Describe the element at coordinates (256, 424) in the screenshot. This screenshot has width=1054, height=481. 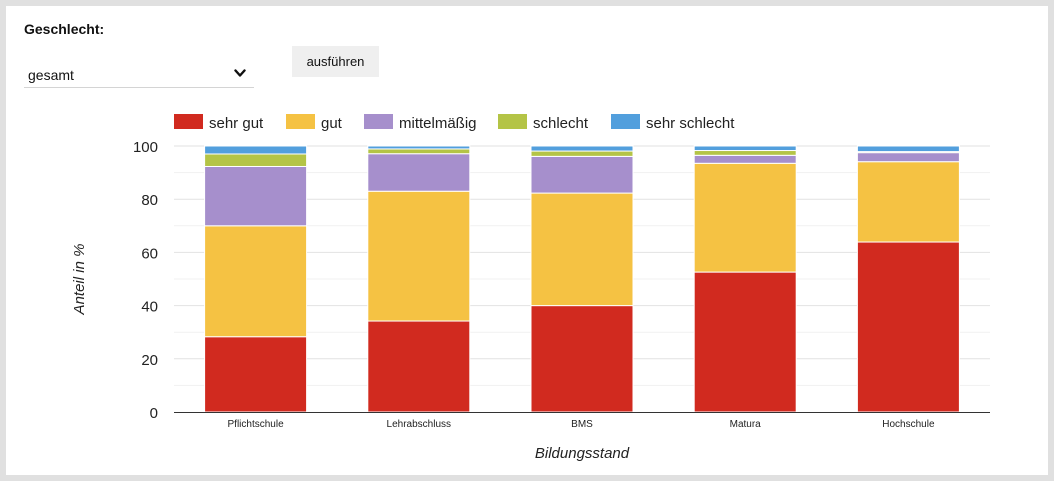
I see `x-tick-label: Pflichtschule` at that location.